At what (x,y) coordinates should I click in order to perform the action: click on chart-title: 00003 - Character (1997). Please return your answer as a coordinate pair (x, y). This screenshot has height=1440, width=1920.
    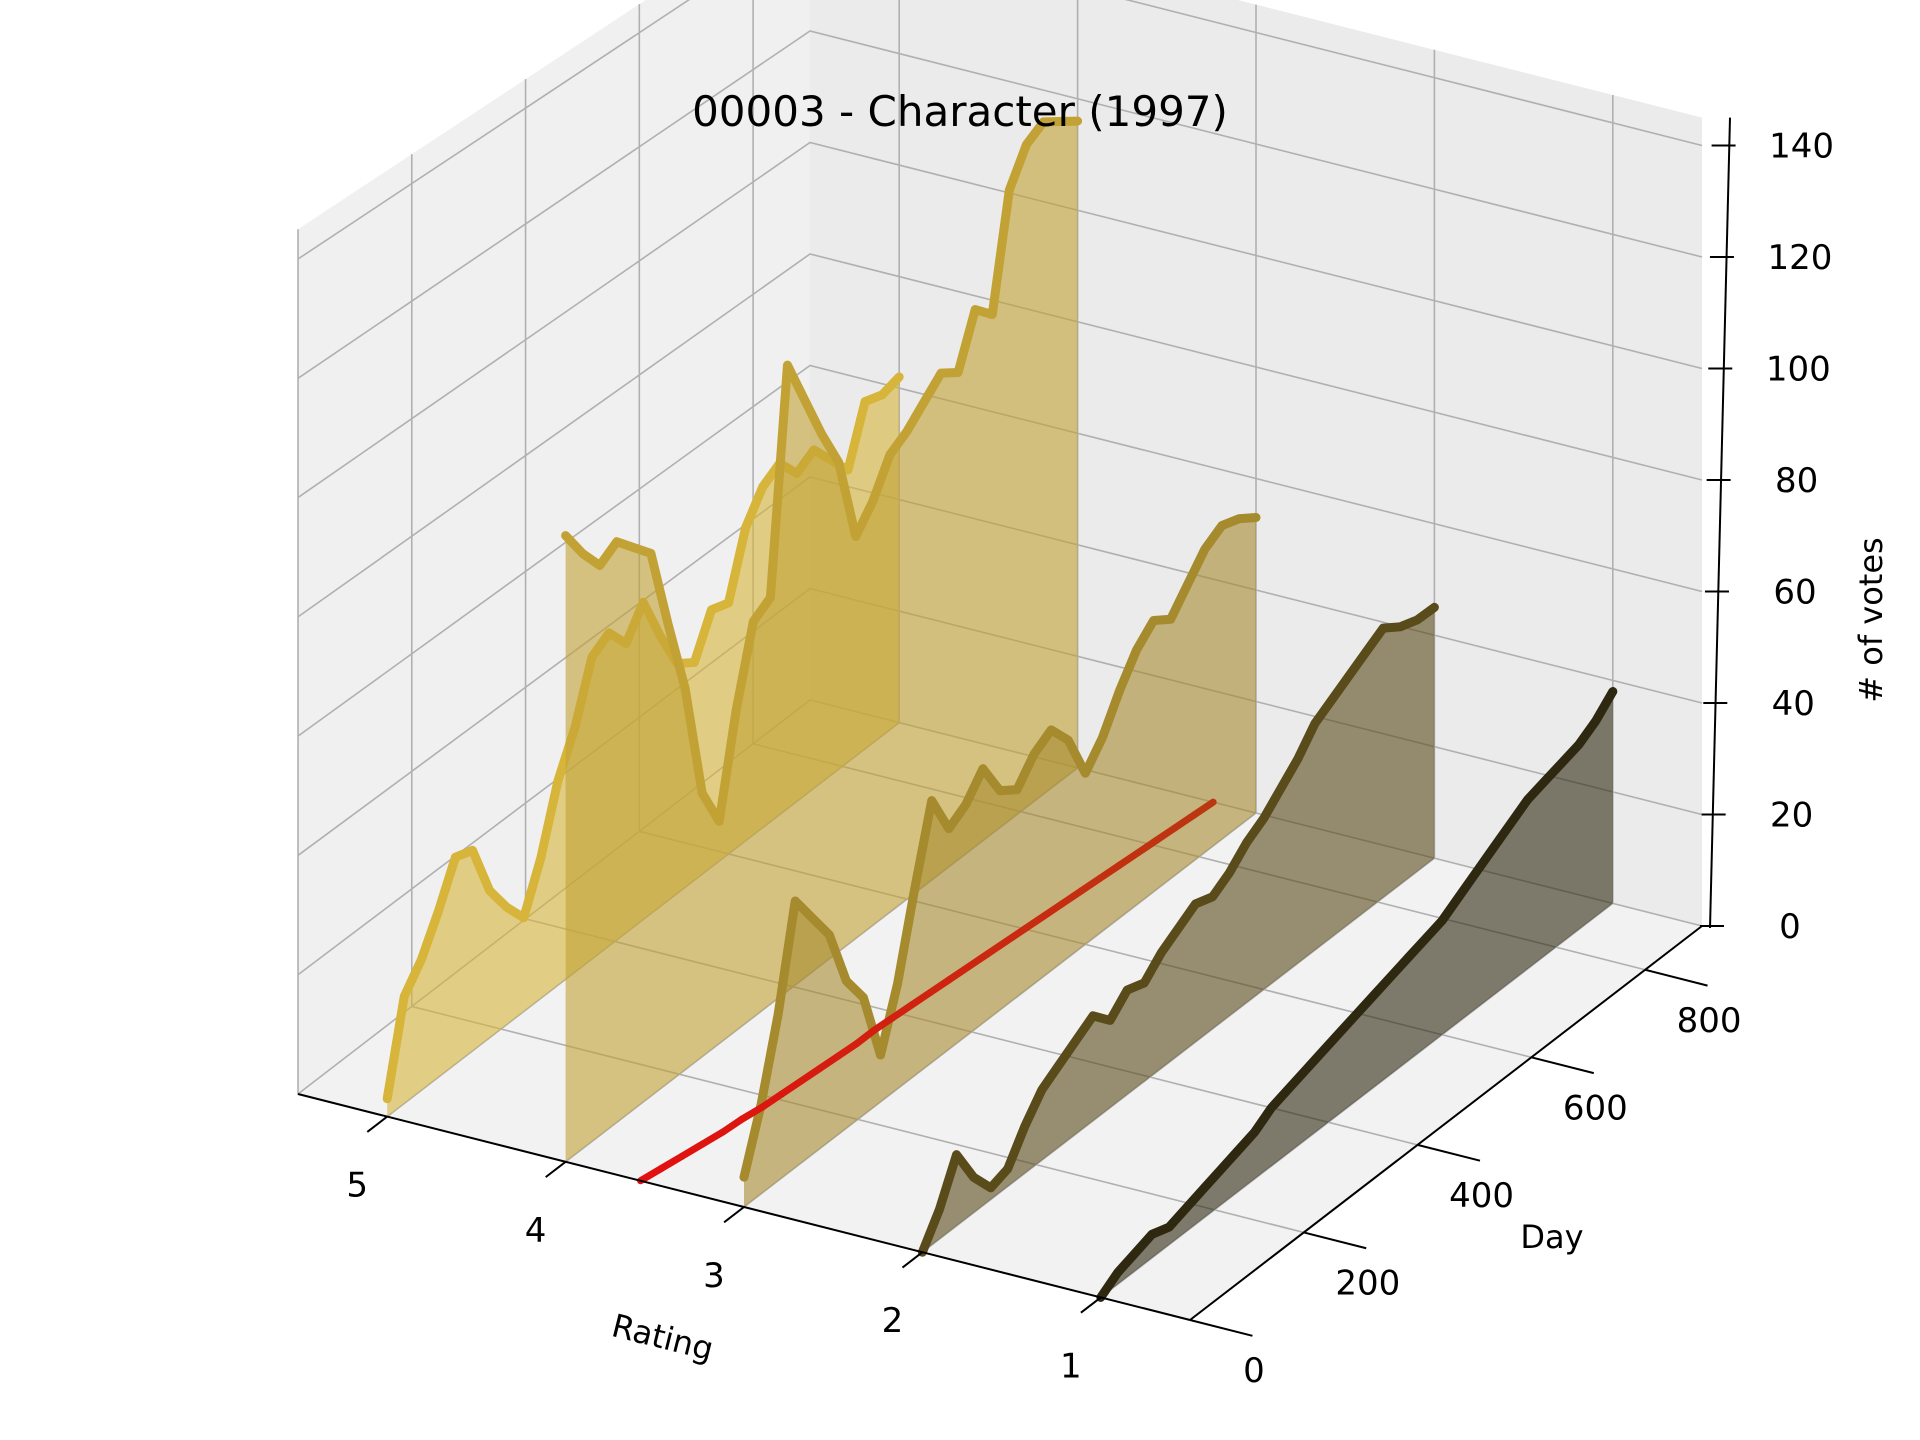
    Looking at the image, I should click on (960, 111).